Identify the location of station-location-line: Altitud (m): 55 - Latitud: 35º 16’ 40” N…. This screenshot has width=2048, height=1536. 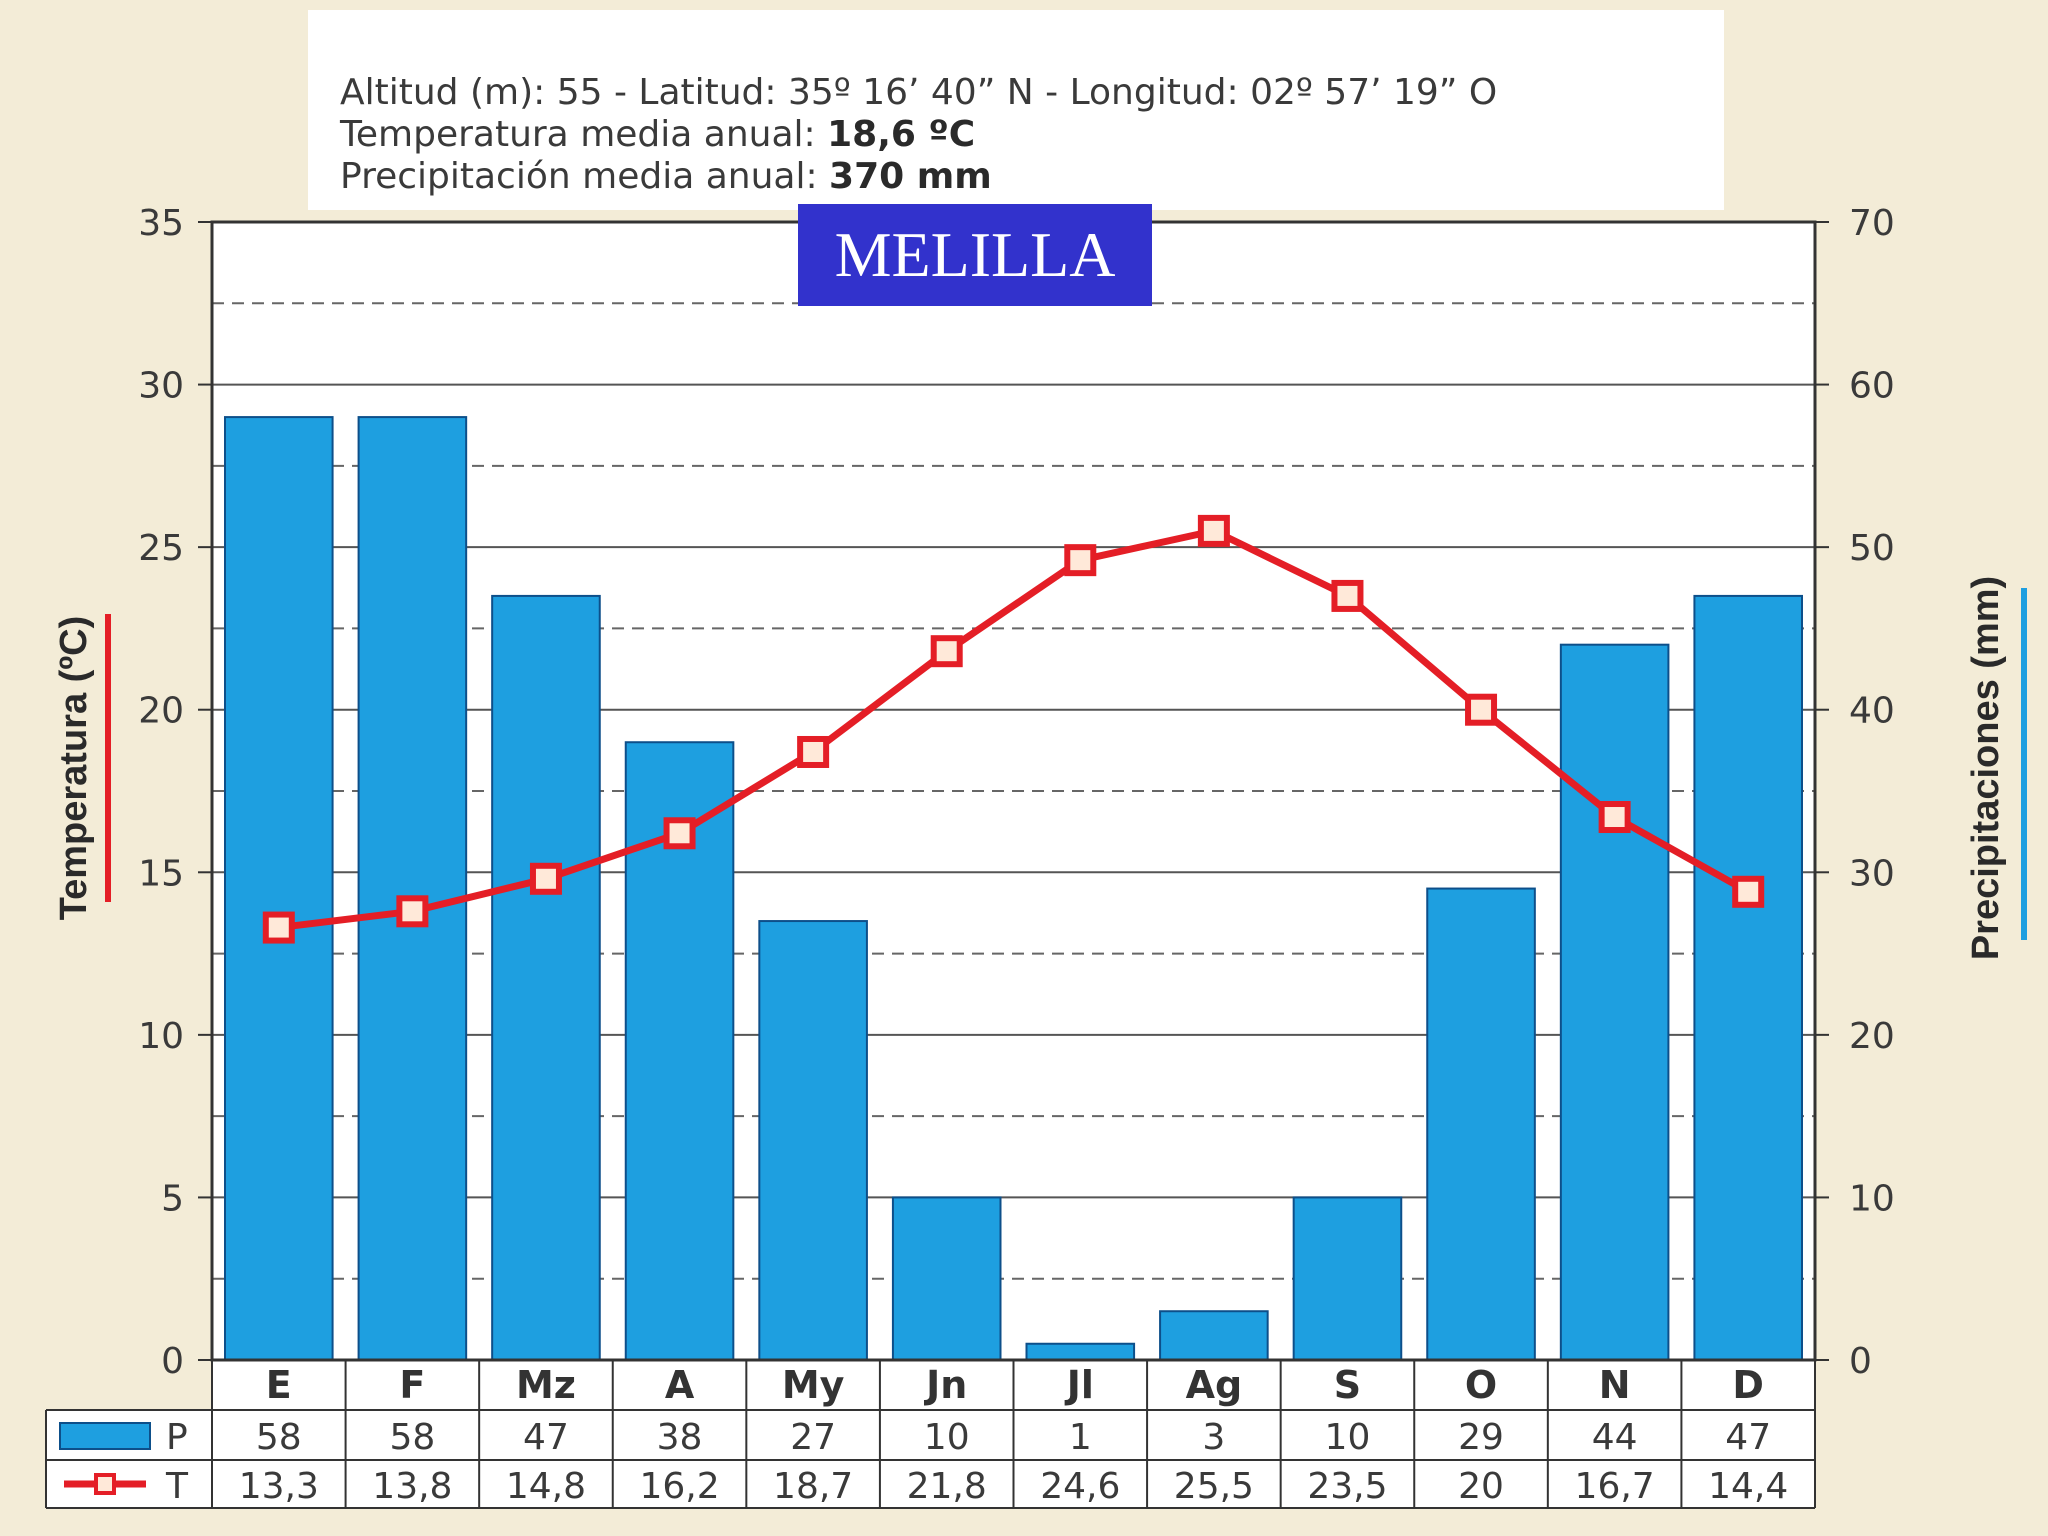
(919, 92).